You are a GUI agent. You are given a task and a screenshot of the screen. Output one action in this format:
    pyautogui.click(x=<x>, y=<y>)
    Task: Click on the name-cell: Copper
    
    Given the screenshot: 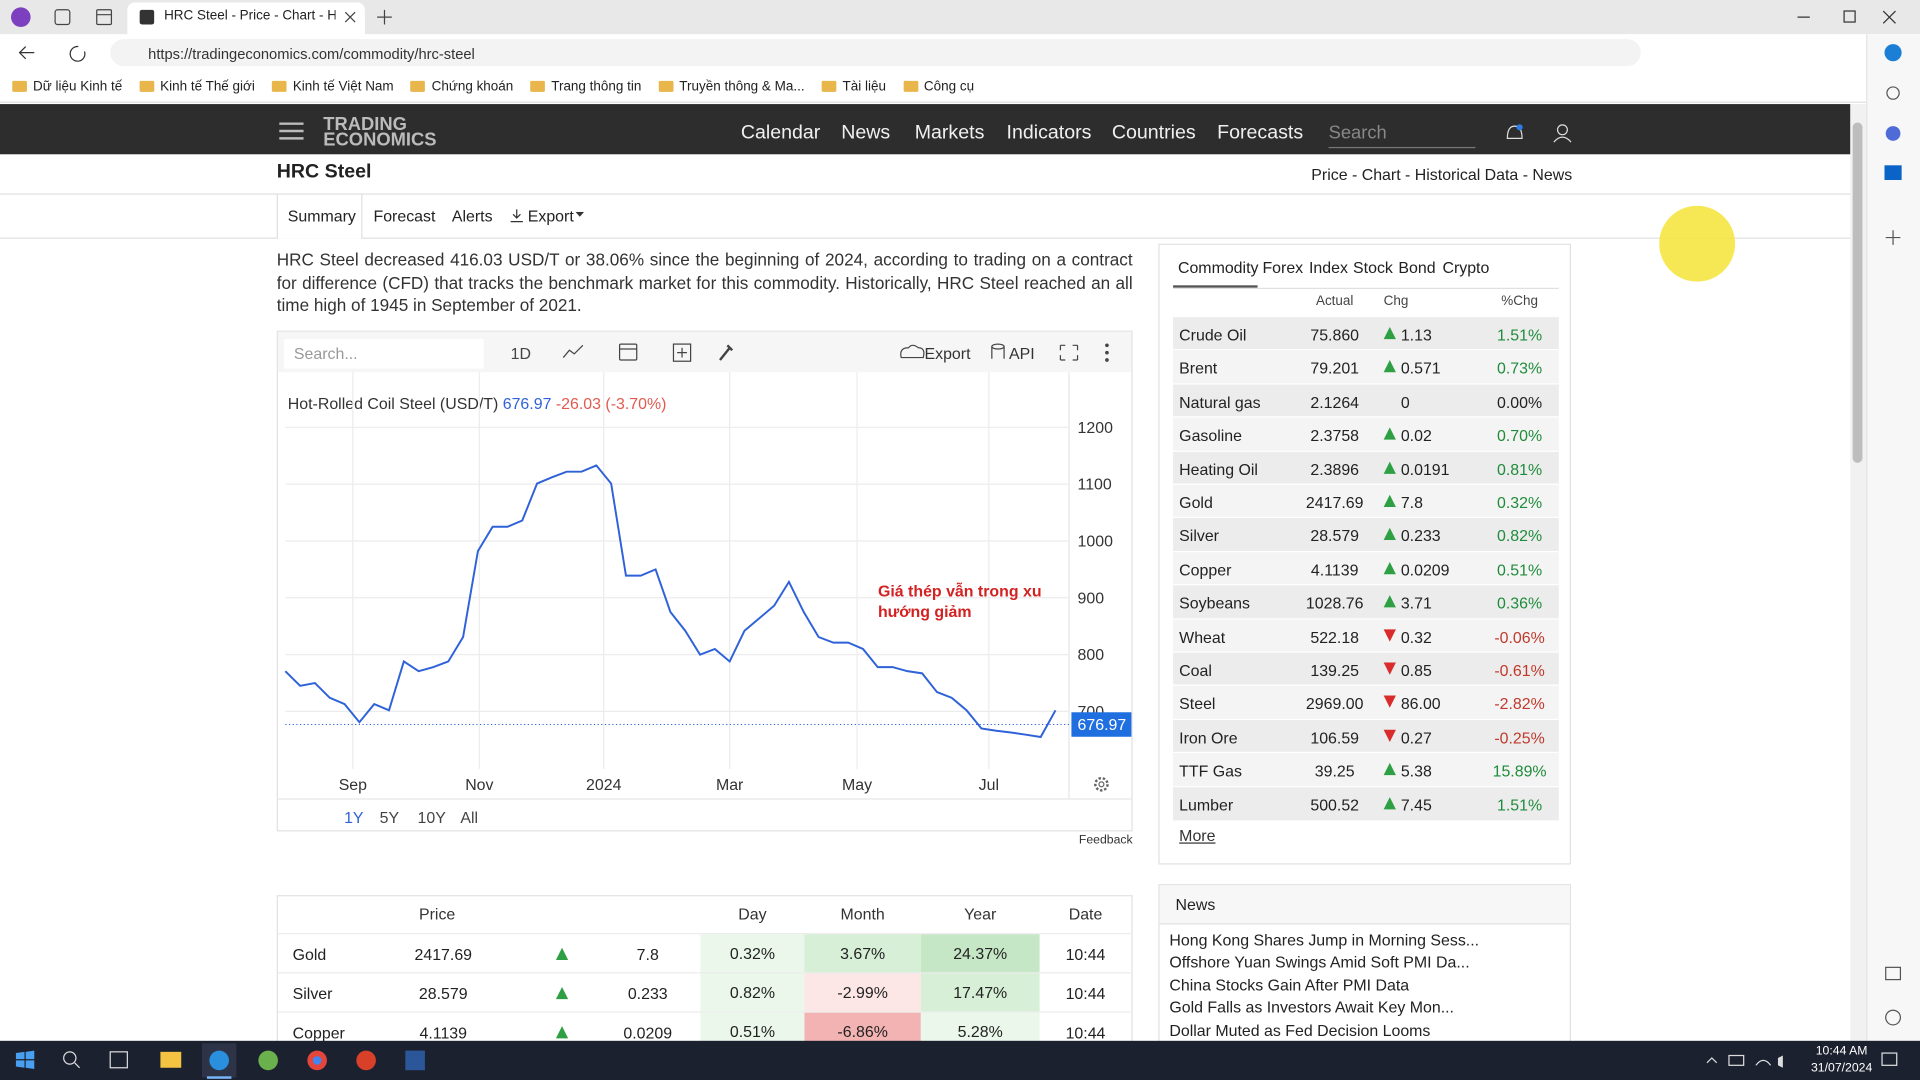 What is the action you would take?
    pyautogui.click(x=318, y=1033)
    